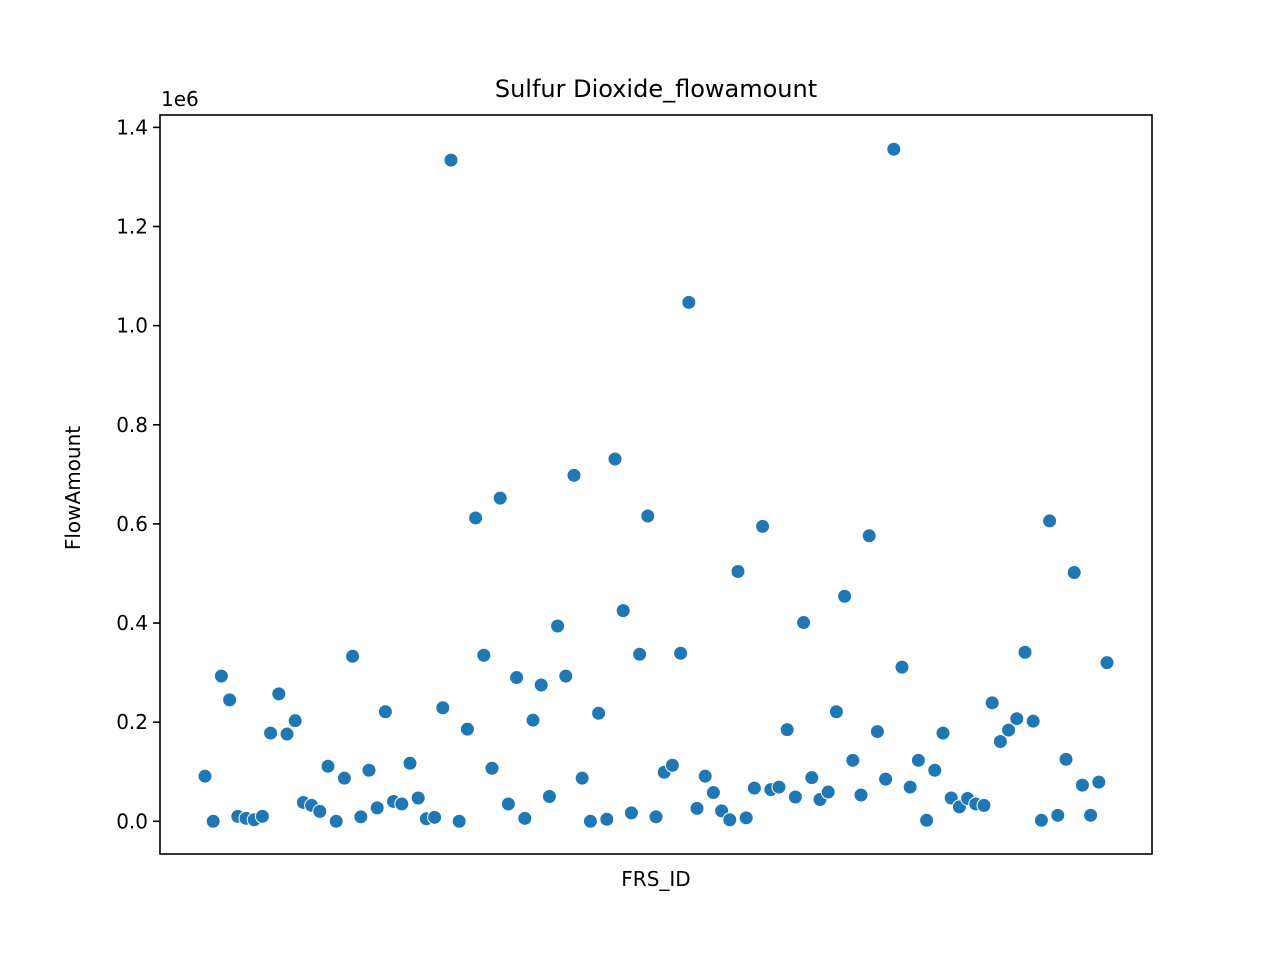 This screenshot has width=1280, height=960. I want to click on y-tick-label: 1.4, so click(132, 127).